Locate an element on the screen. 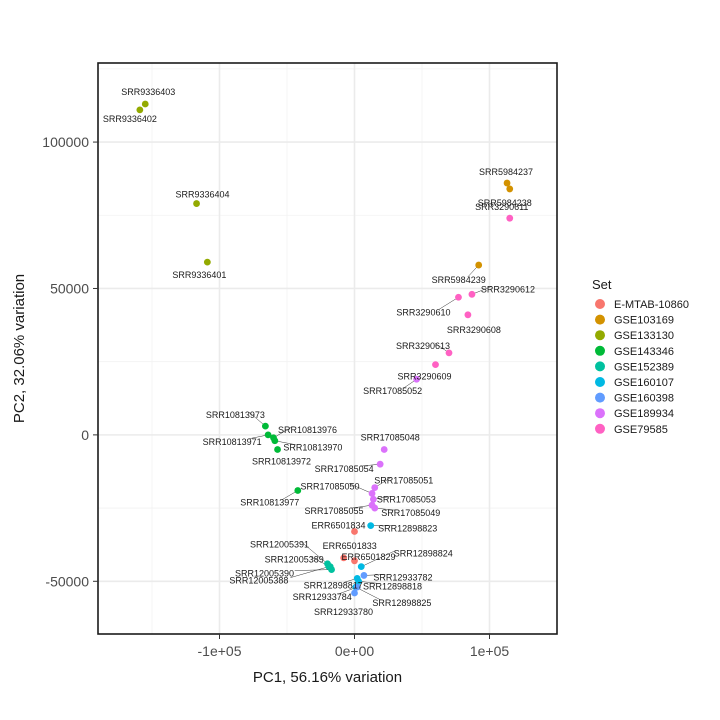  legend-label: E-MTAB-10860 is located at coordinates (651, 305).